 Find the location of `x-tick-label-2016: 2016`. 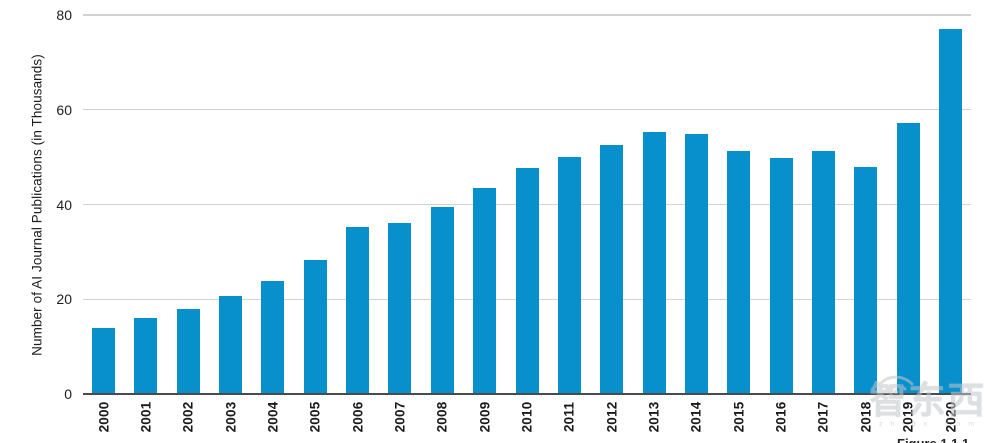

x-tick-label-2016: 2016 is located at coordinates (781, 417).